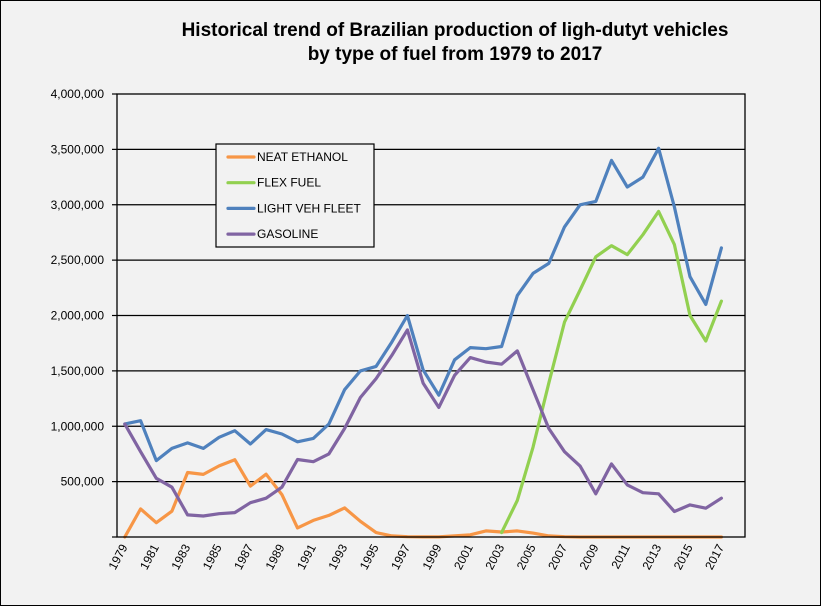  I want to click on legend-item-gasoline: GASOLINE, so click(272, 234).